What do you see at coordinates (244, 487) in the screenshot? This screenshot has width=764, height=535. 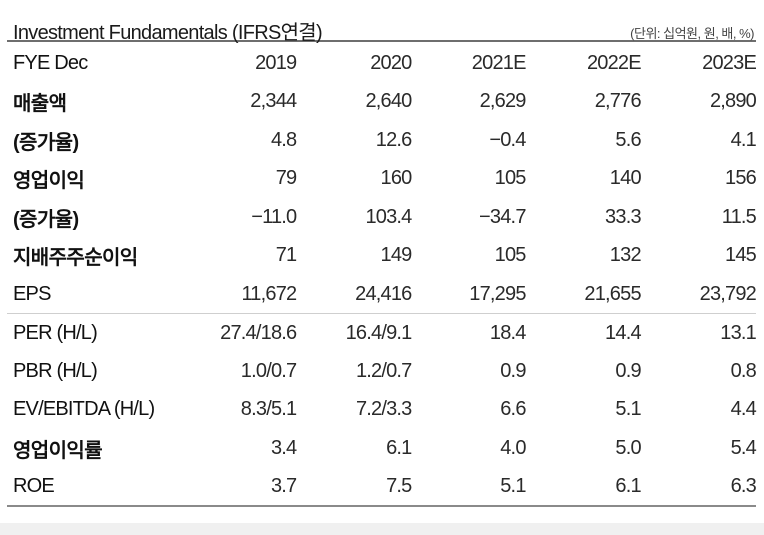 I see `cell-value: 3.7` at bounding box center [244, 487].